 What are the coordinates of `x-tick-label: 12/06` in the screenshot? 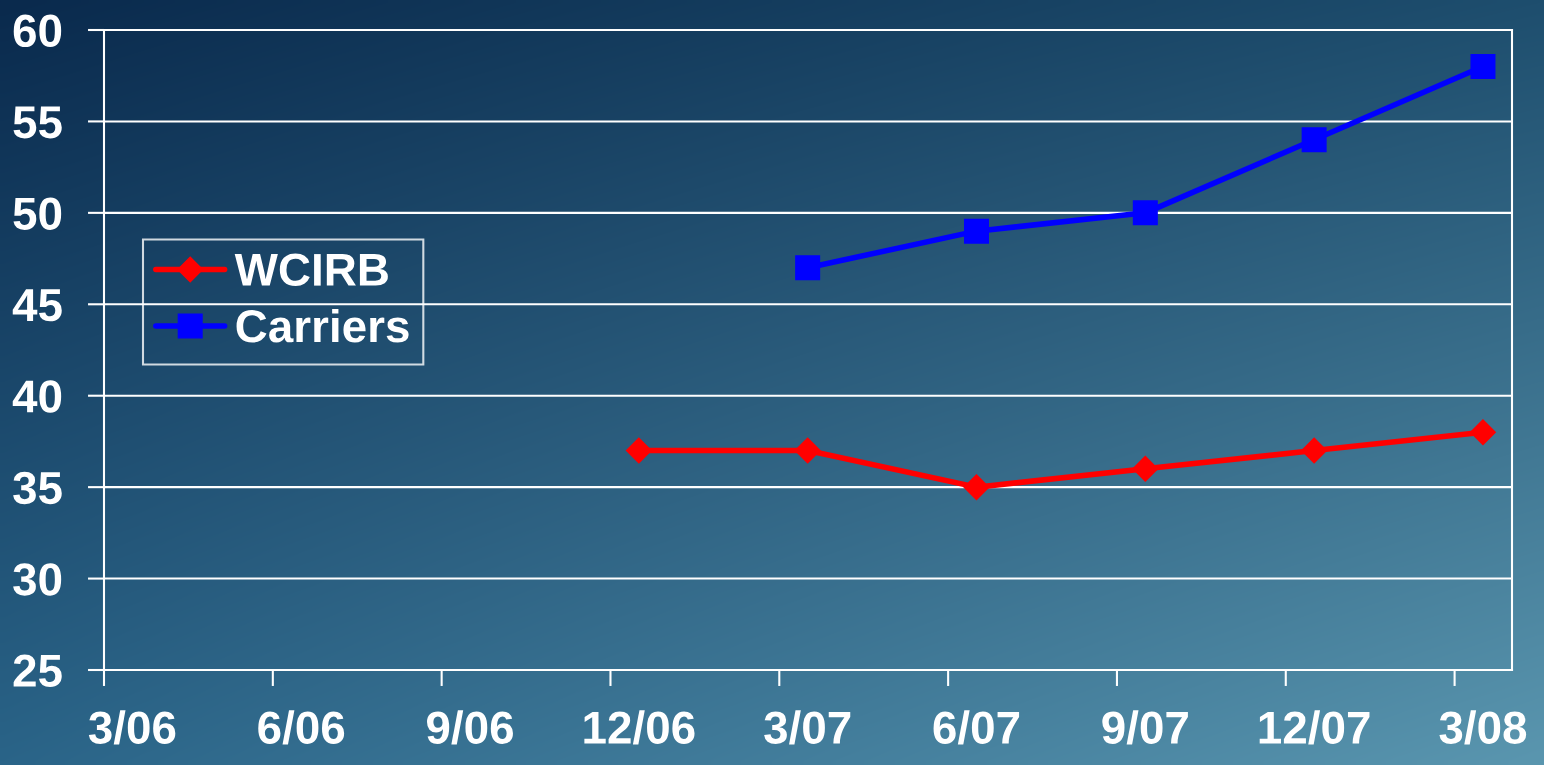 It's located at (639, 727).